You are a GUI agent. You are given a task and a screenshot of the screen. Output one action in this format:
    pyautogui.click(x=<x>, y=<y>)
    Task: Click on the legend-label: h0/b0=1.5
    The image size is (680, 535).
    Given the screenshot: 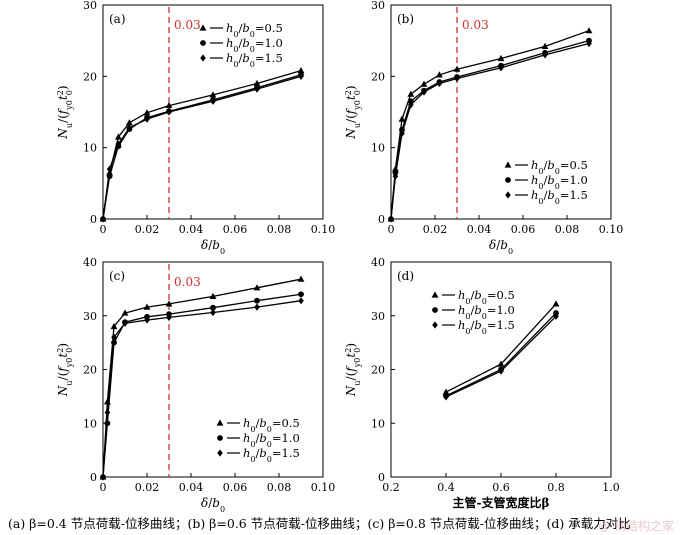 What is the action you would take?
    pyautogui.click(x=559, y=197)
    